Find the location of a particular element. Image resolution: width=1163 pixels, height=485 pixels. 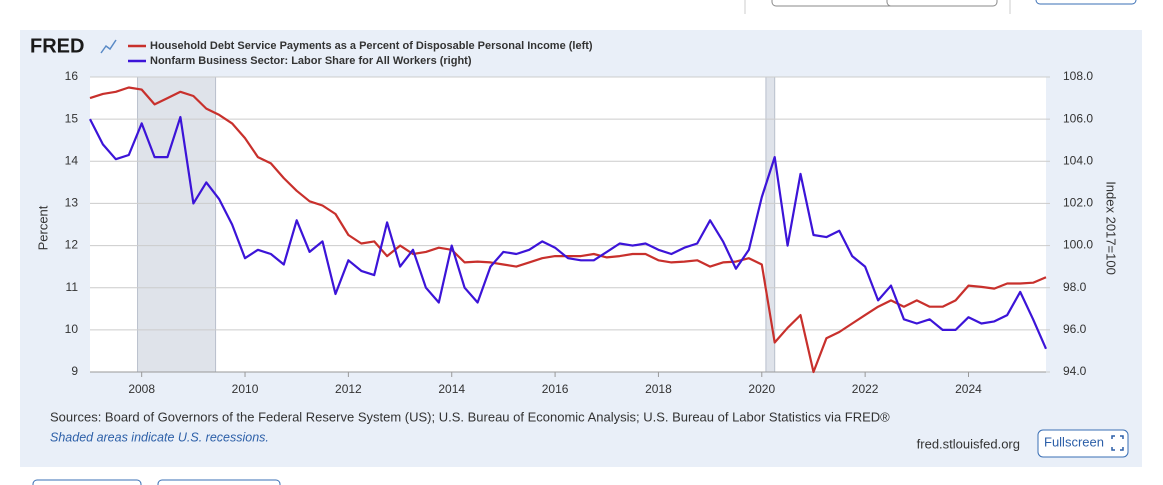

recession-note: Shaded areas indicate U.S. recessions. is located at coordinates (159, 437).